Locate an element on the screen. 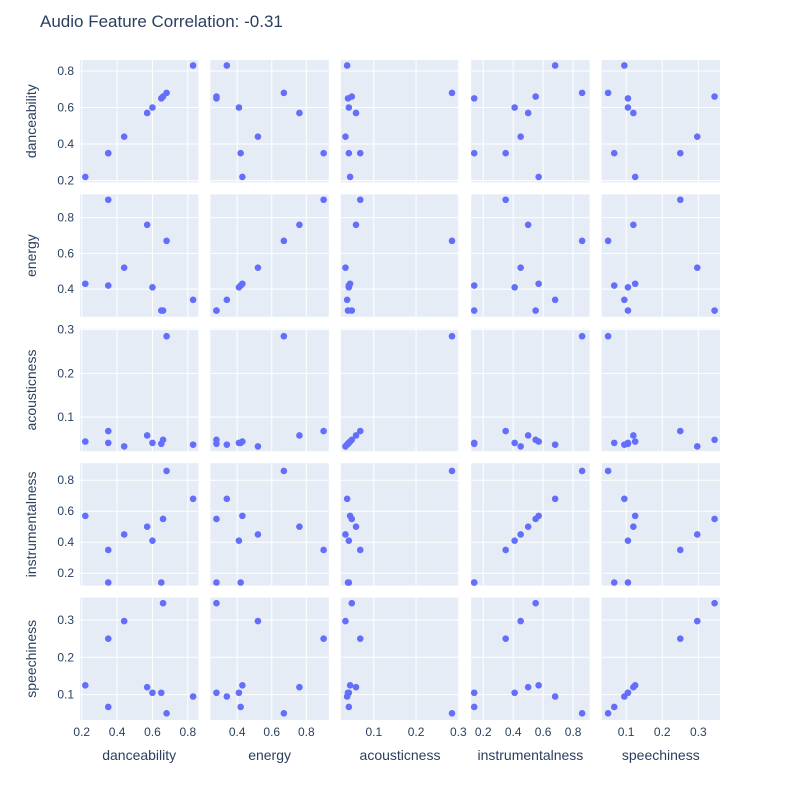 This screenshot has height=800, width=800. subplot-bg-danceability-vs-instrumentalness is located at coordinates (530, 121).